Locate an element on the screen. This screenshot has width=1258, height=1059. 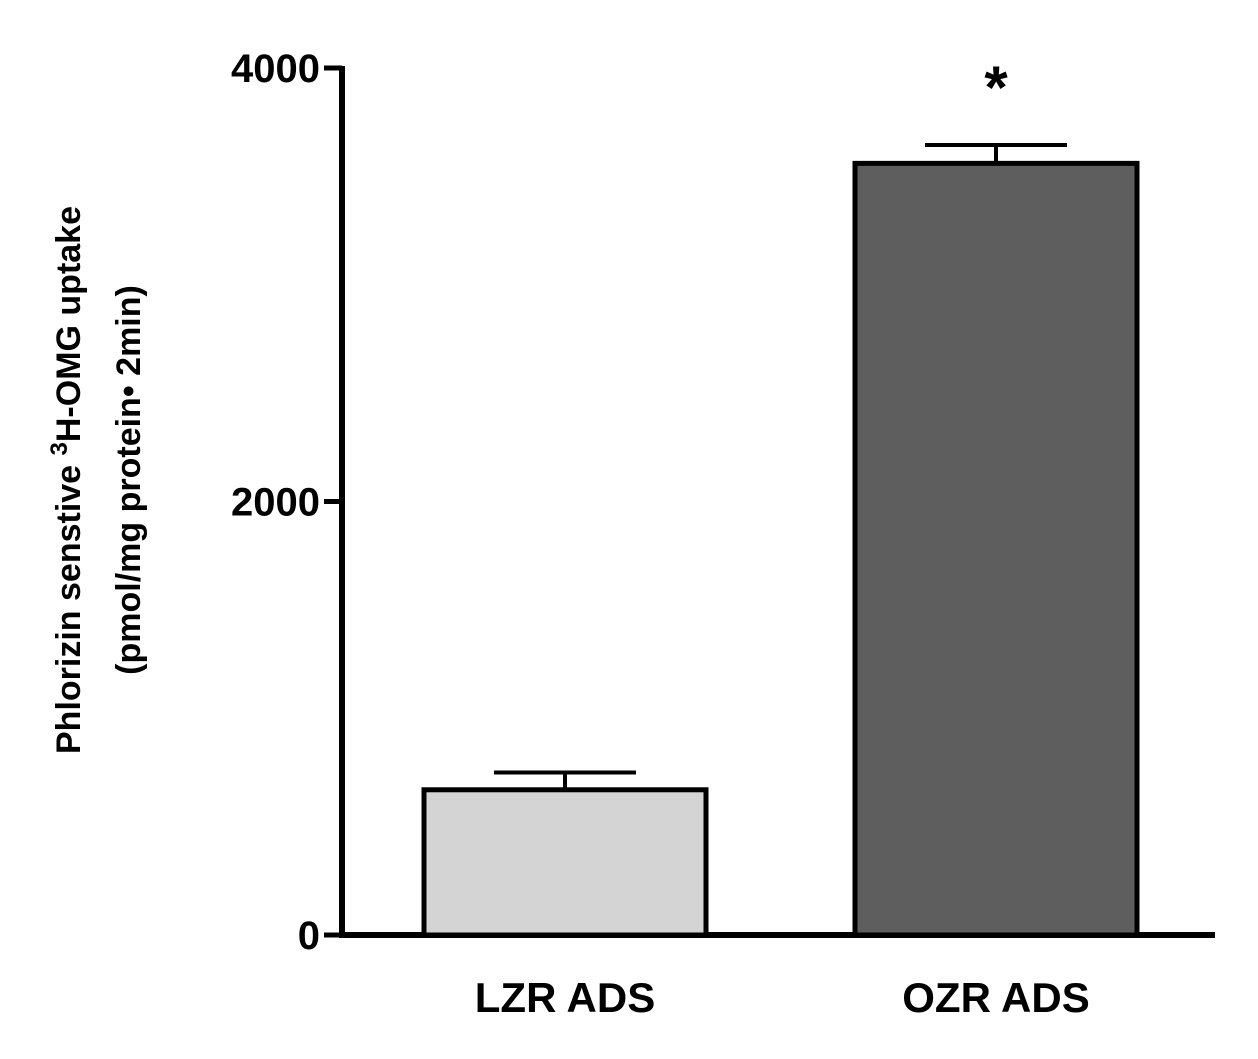
y-axis-label-sup: 3 is located at coordinates (59, 448).